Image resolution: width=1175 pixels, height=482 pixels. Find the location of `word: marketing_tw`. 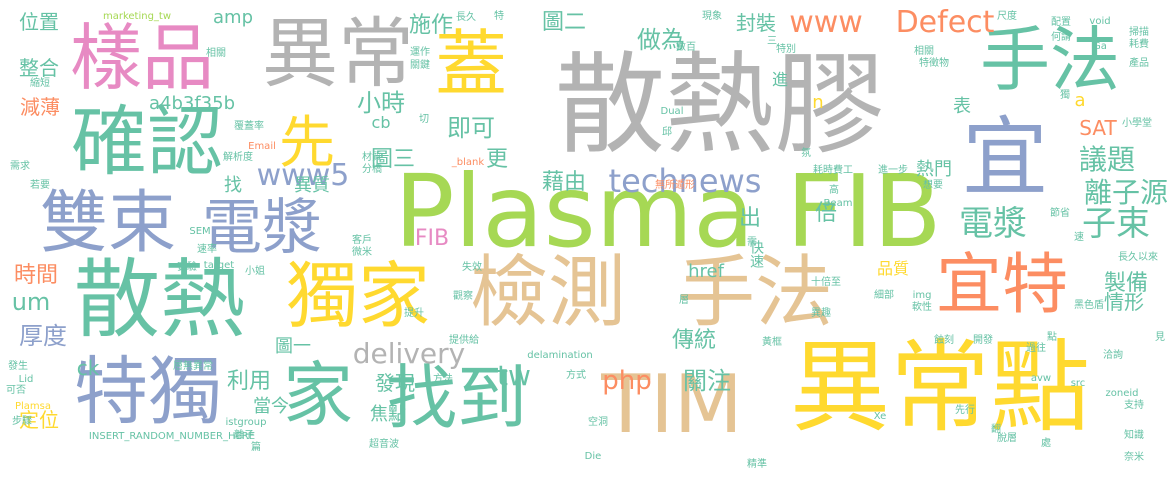

word: marketing_tw is located at coordinates (137, 16).